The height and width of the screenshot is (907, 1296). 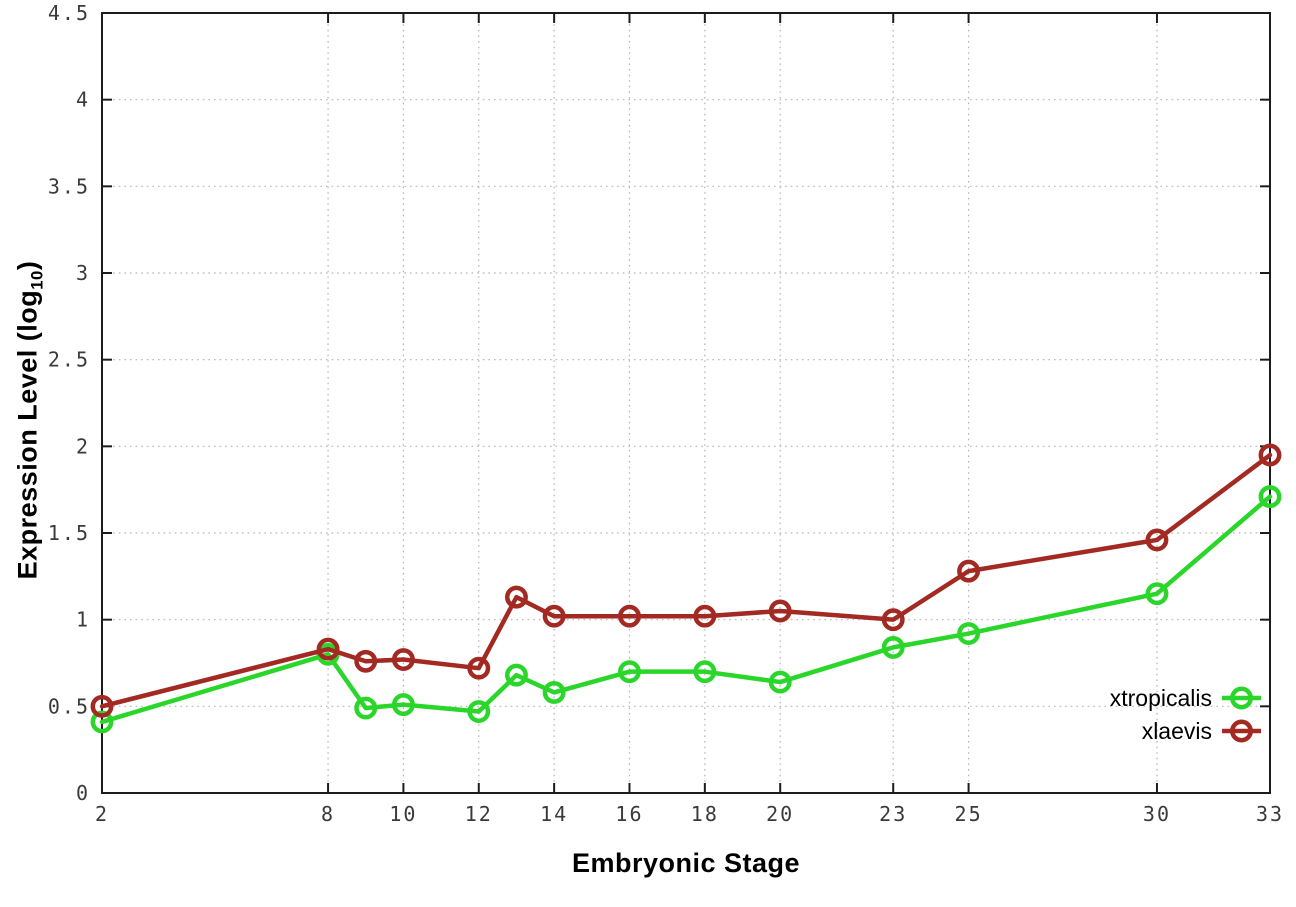 What do you see at coordinates (83, 793) in the screenshot?
I see `y-tick-label-0: 0` at bounding box center [83, 793].